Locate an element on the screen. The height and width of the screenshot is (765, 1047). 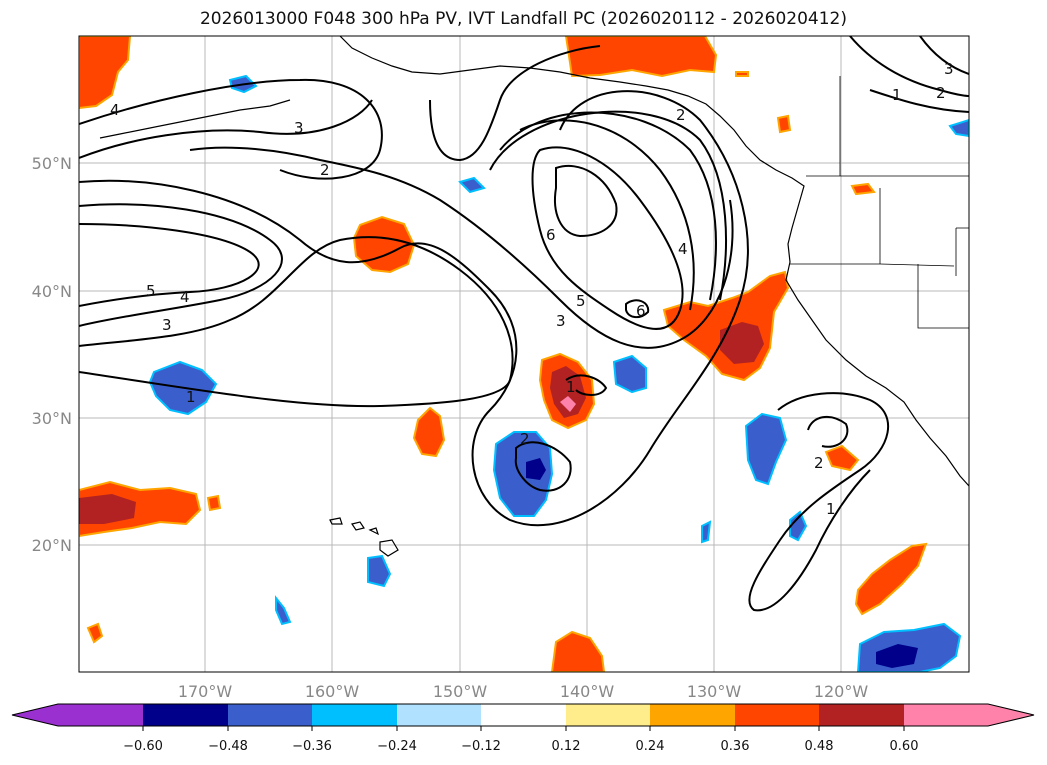
political-borders is located at coordinates (879, 202).